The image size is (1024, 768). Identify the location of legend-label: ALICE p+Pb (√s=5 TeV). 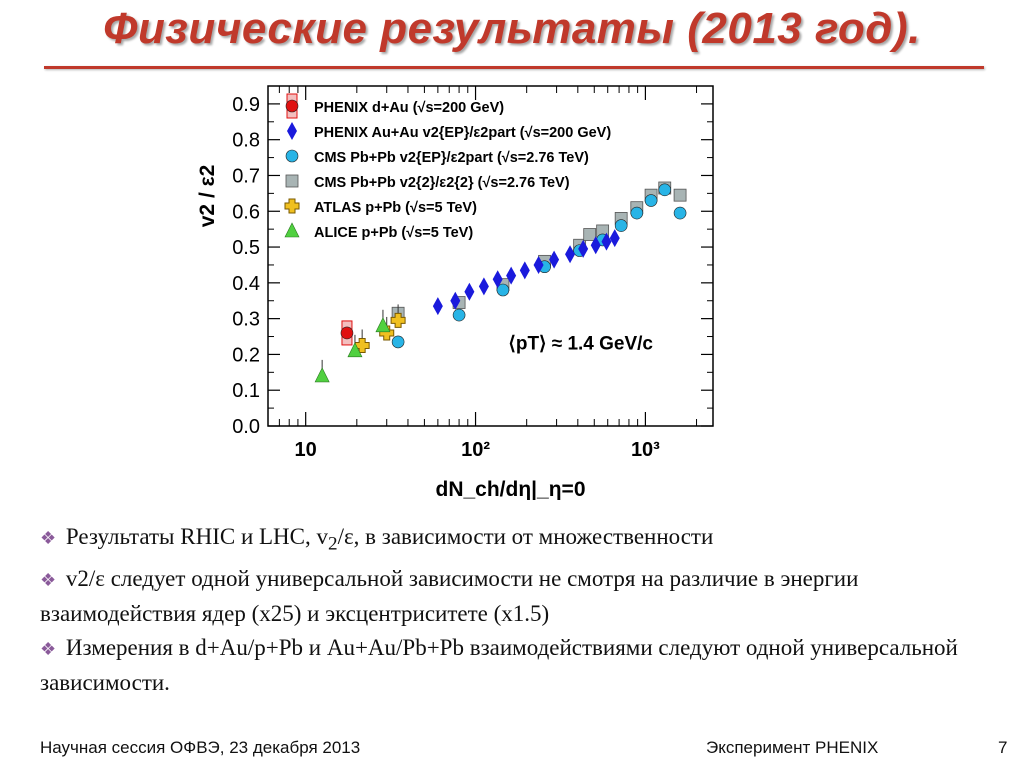
(393, 233).